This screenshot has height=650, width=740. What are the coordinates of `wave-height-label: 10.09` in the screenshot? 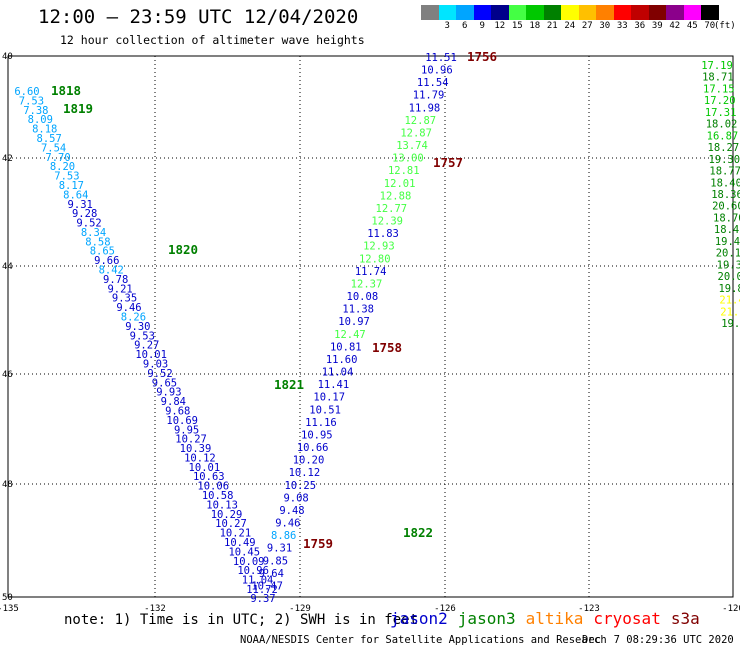 It's located at (249, 562).